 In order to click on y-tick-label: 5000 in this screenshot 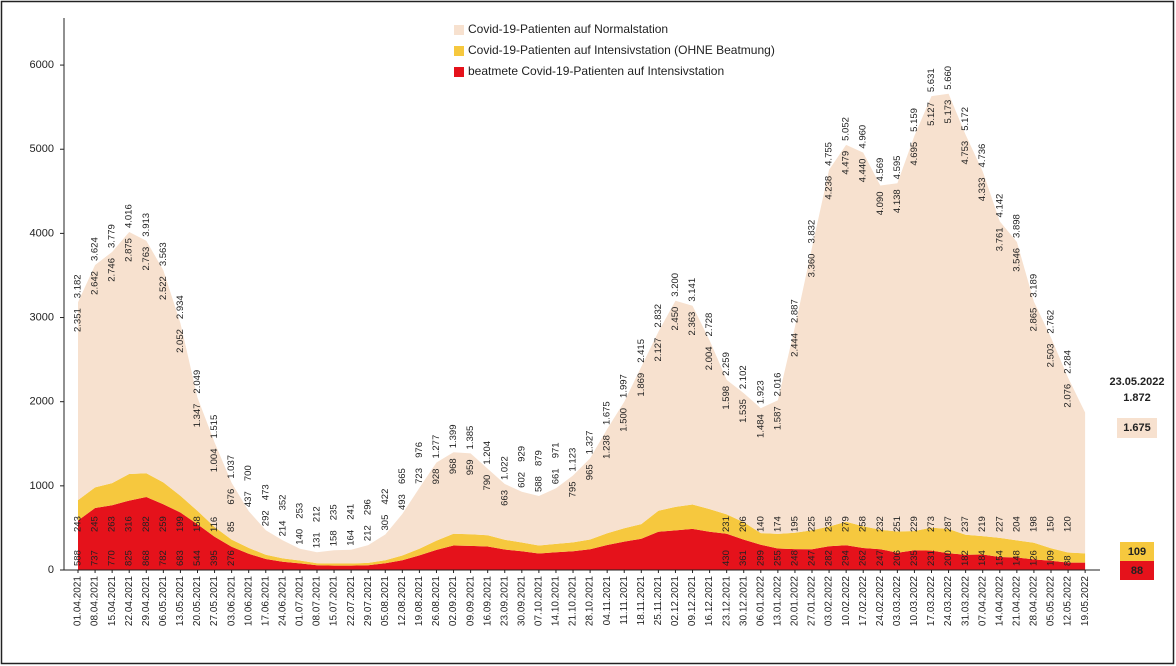, I will do `click(42, 149)`.